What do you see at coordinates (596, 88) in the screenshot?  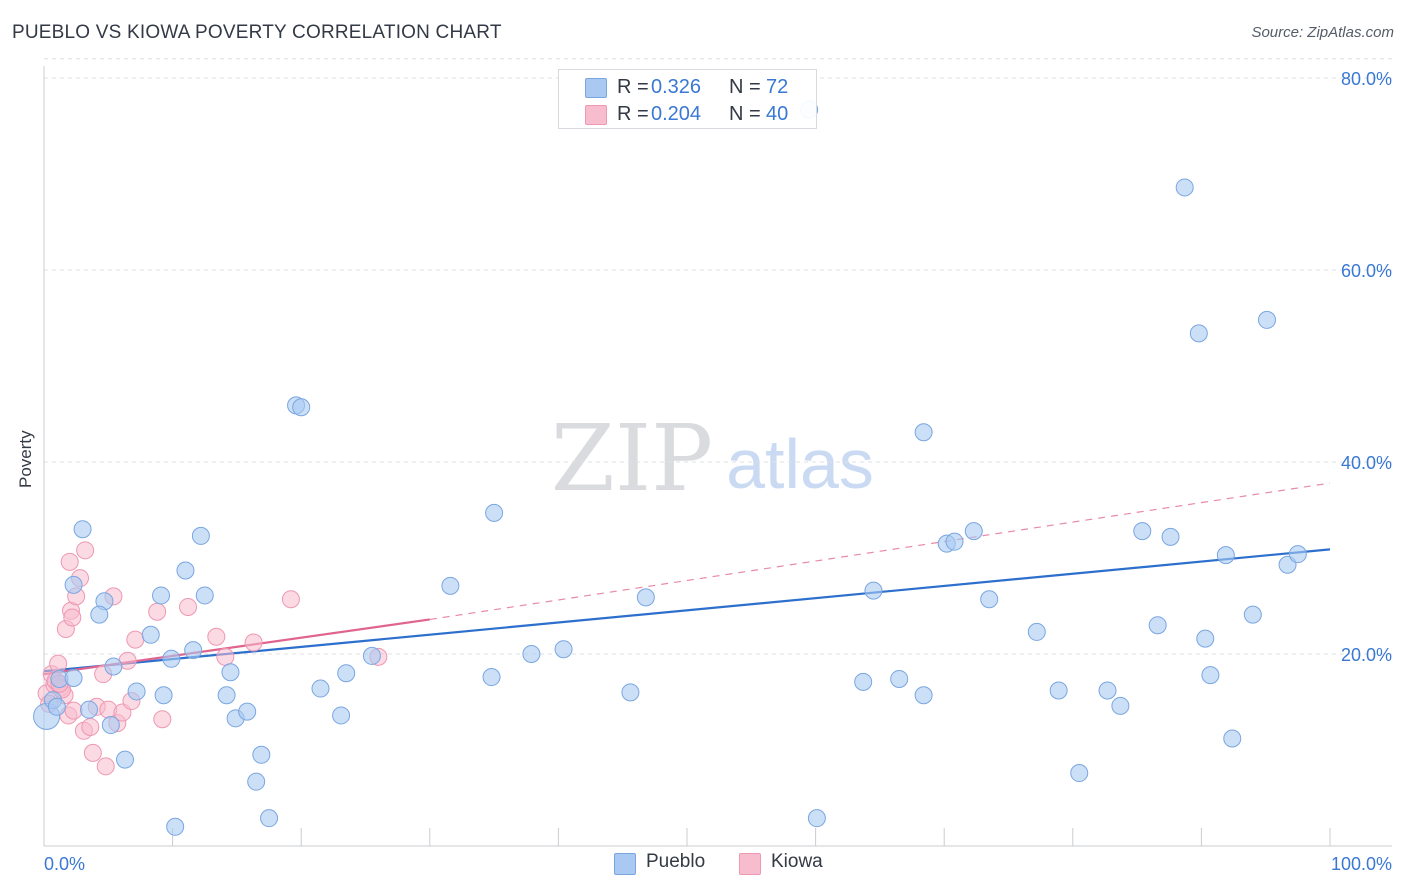 I see `pueblo-swatch` at bounding box center [596, 88].